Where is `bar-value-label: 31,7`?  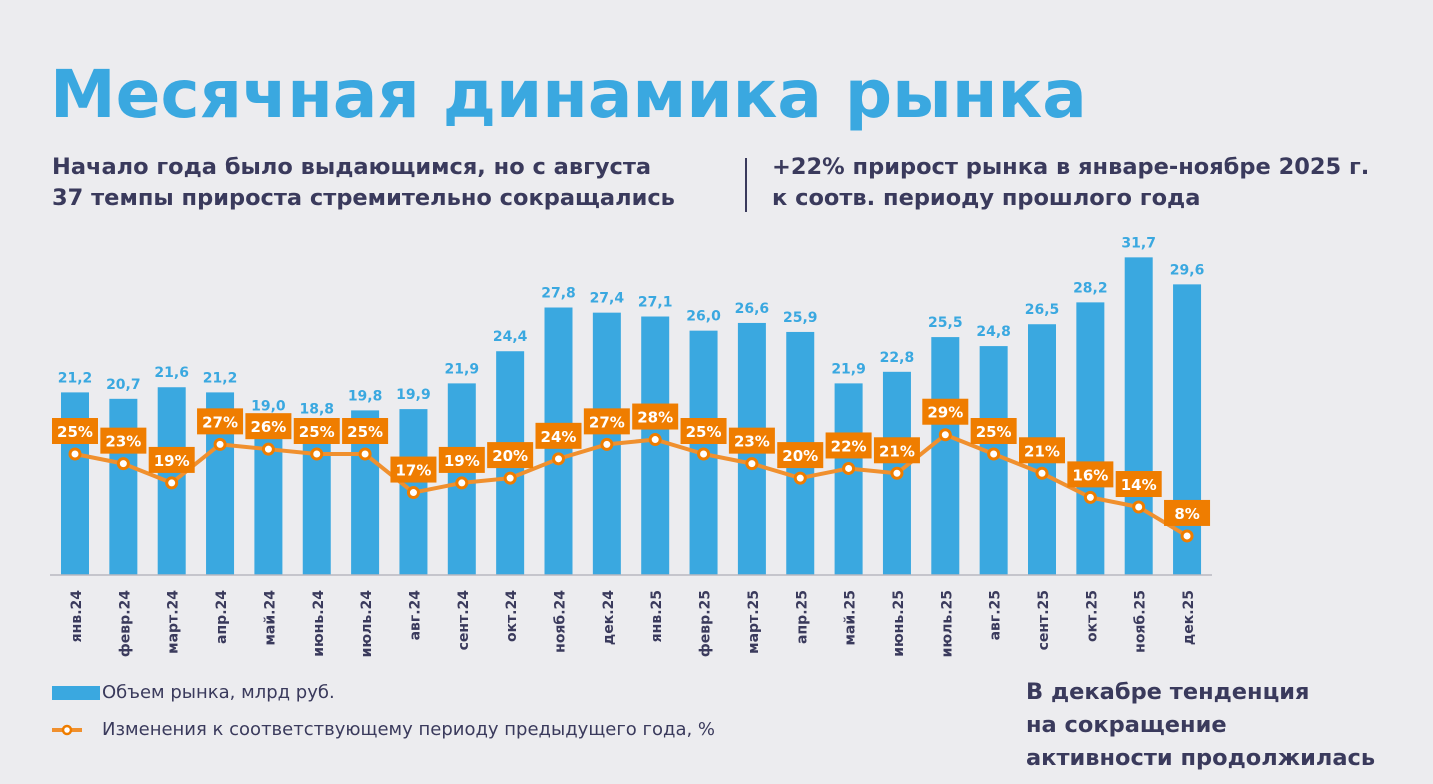
bar-value-label: 31,7 is located at coordinates (1138, 243).